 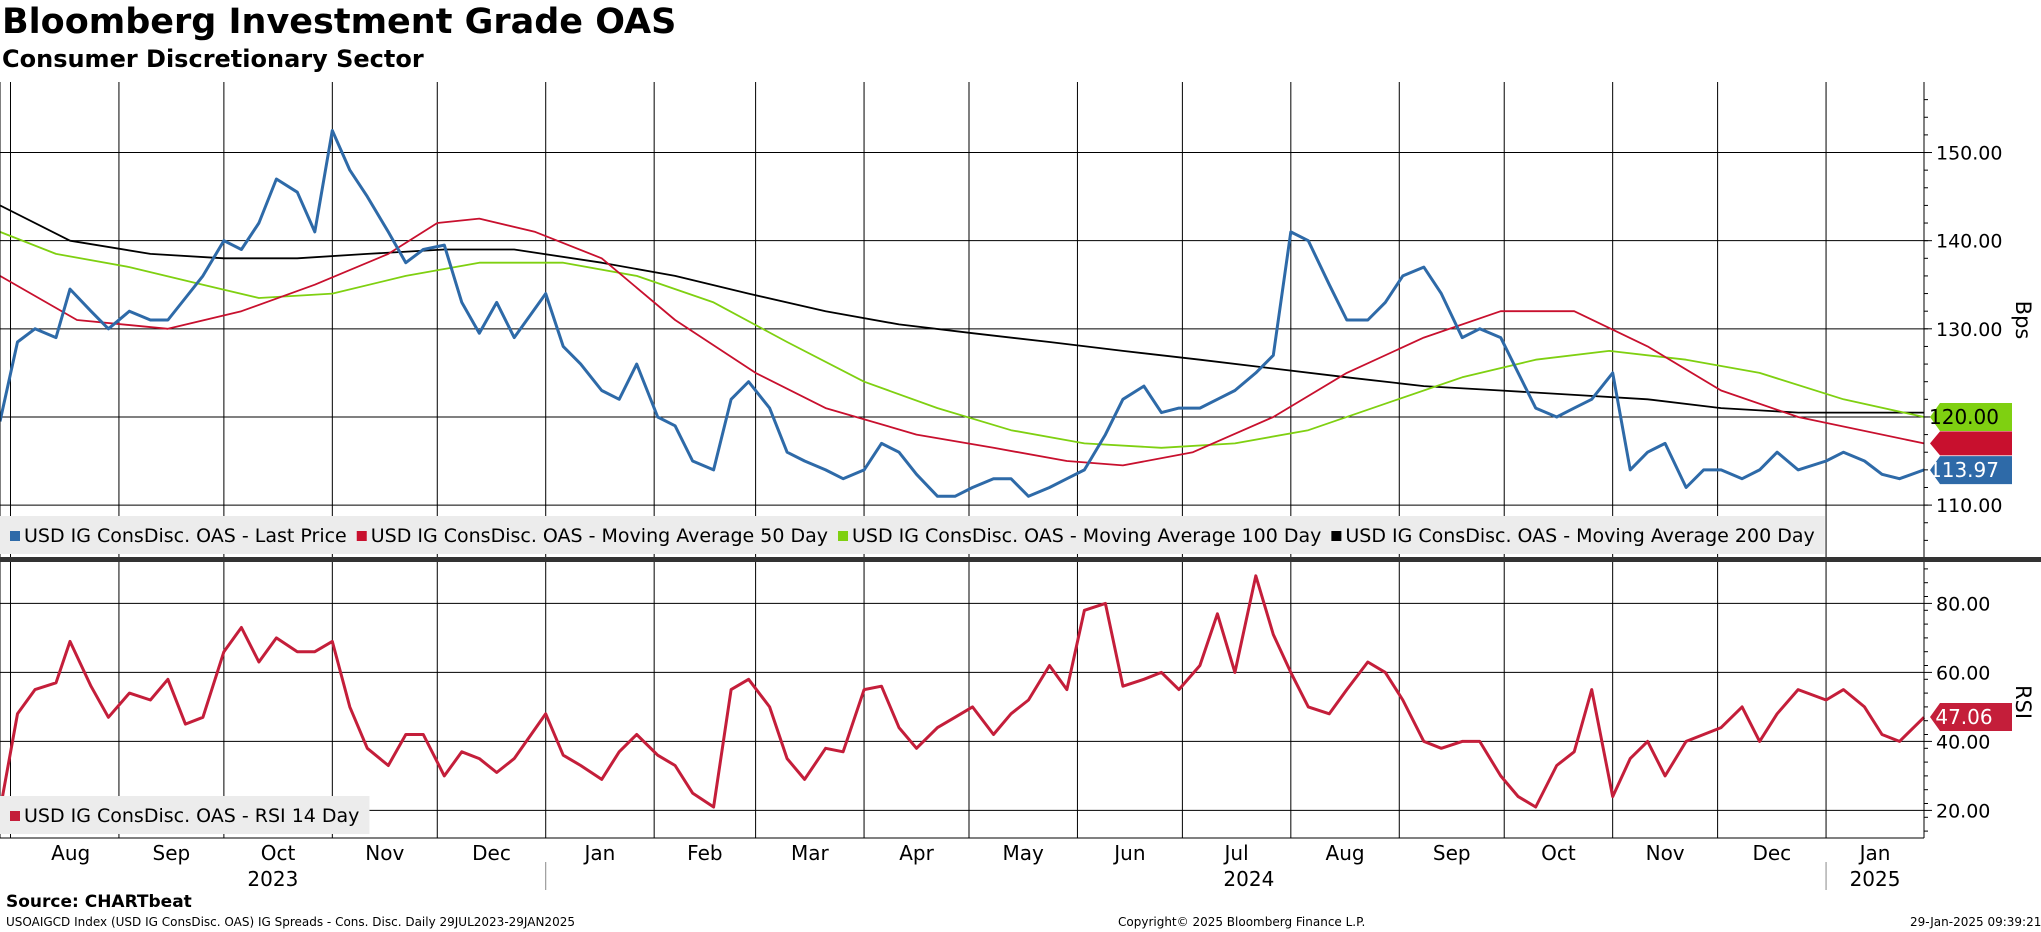 I want to click on last-price-value-tag: 113.97, so click(x=1970, y=470).